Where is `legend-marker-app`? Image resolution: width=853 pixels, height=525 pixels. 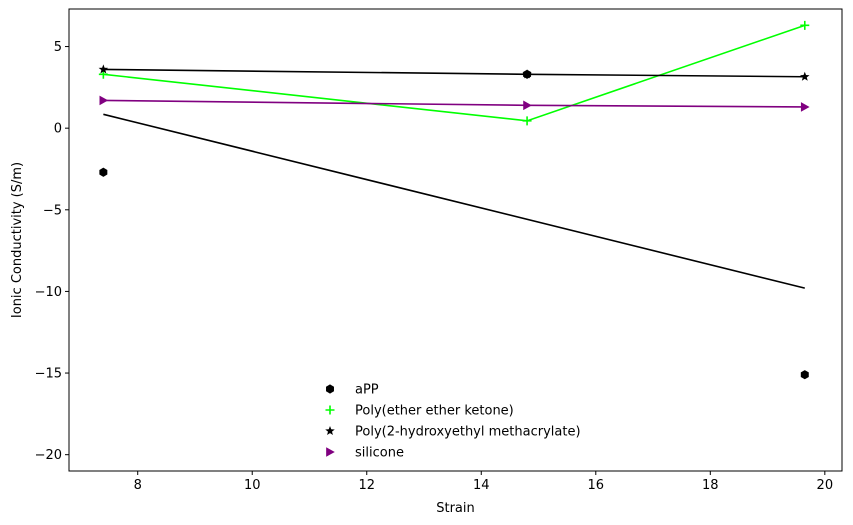 legend-marker-app is located at coordinates (330, 389).